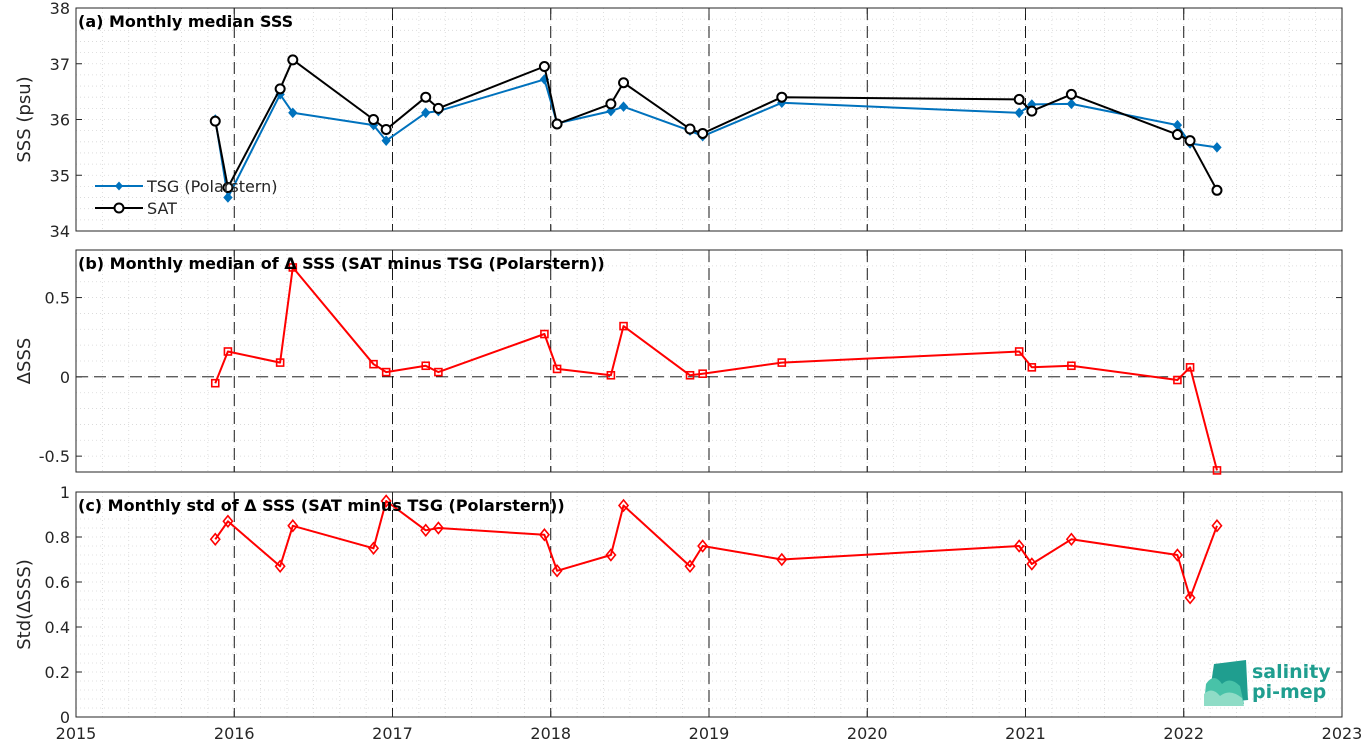  I want to click on x-tick-label: 2022, so click(1183, 733).